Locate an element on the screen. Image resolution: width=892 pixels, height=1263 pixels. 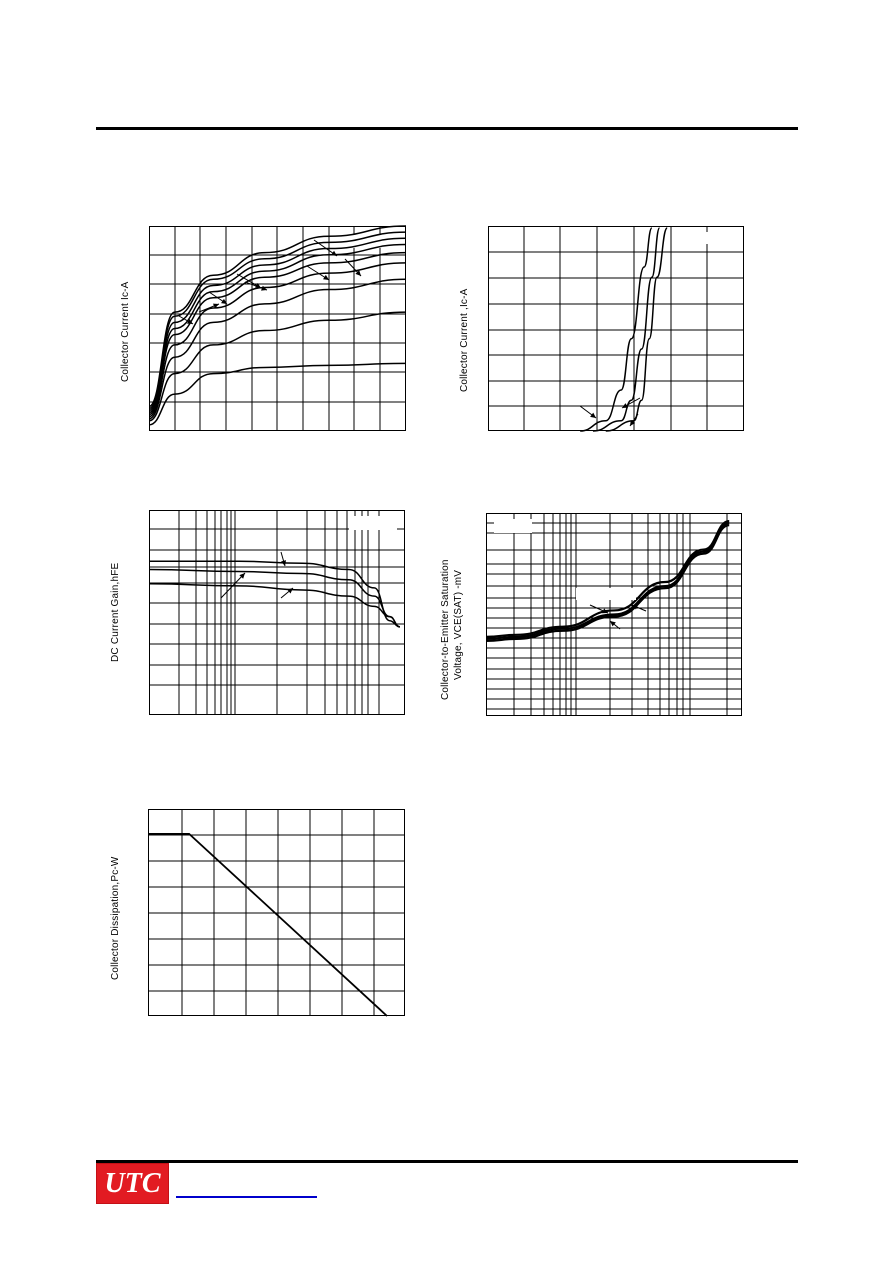
chart1-grid is located at coordinates (277, 328).